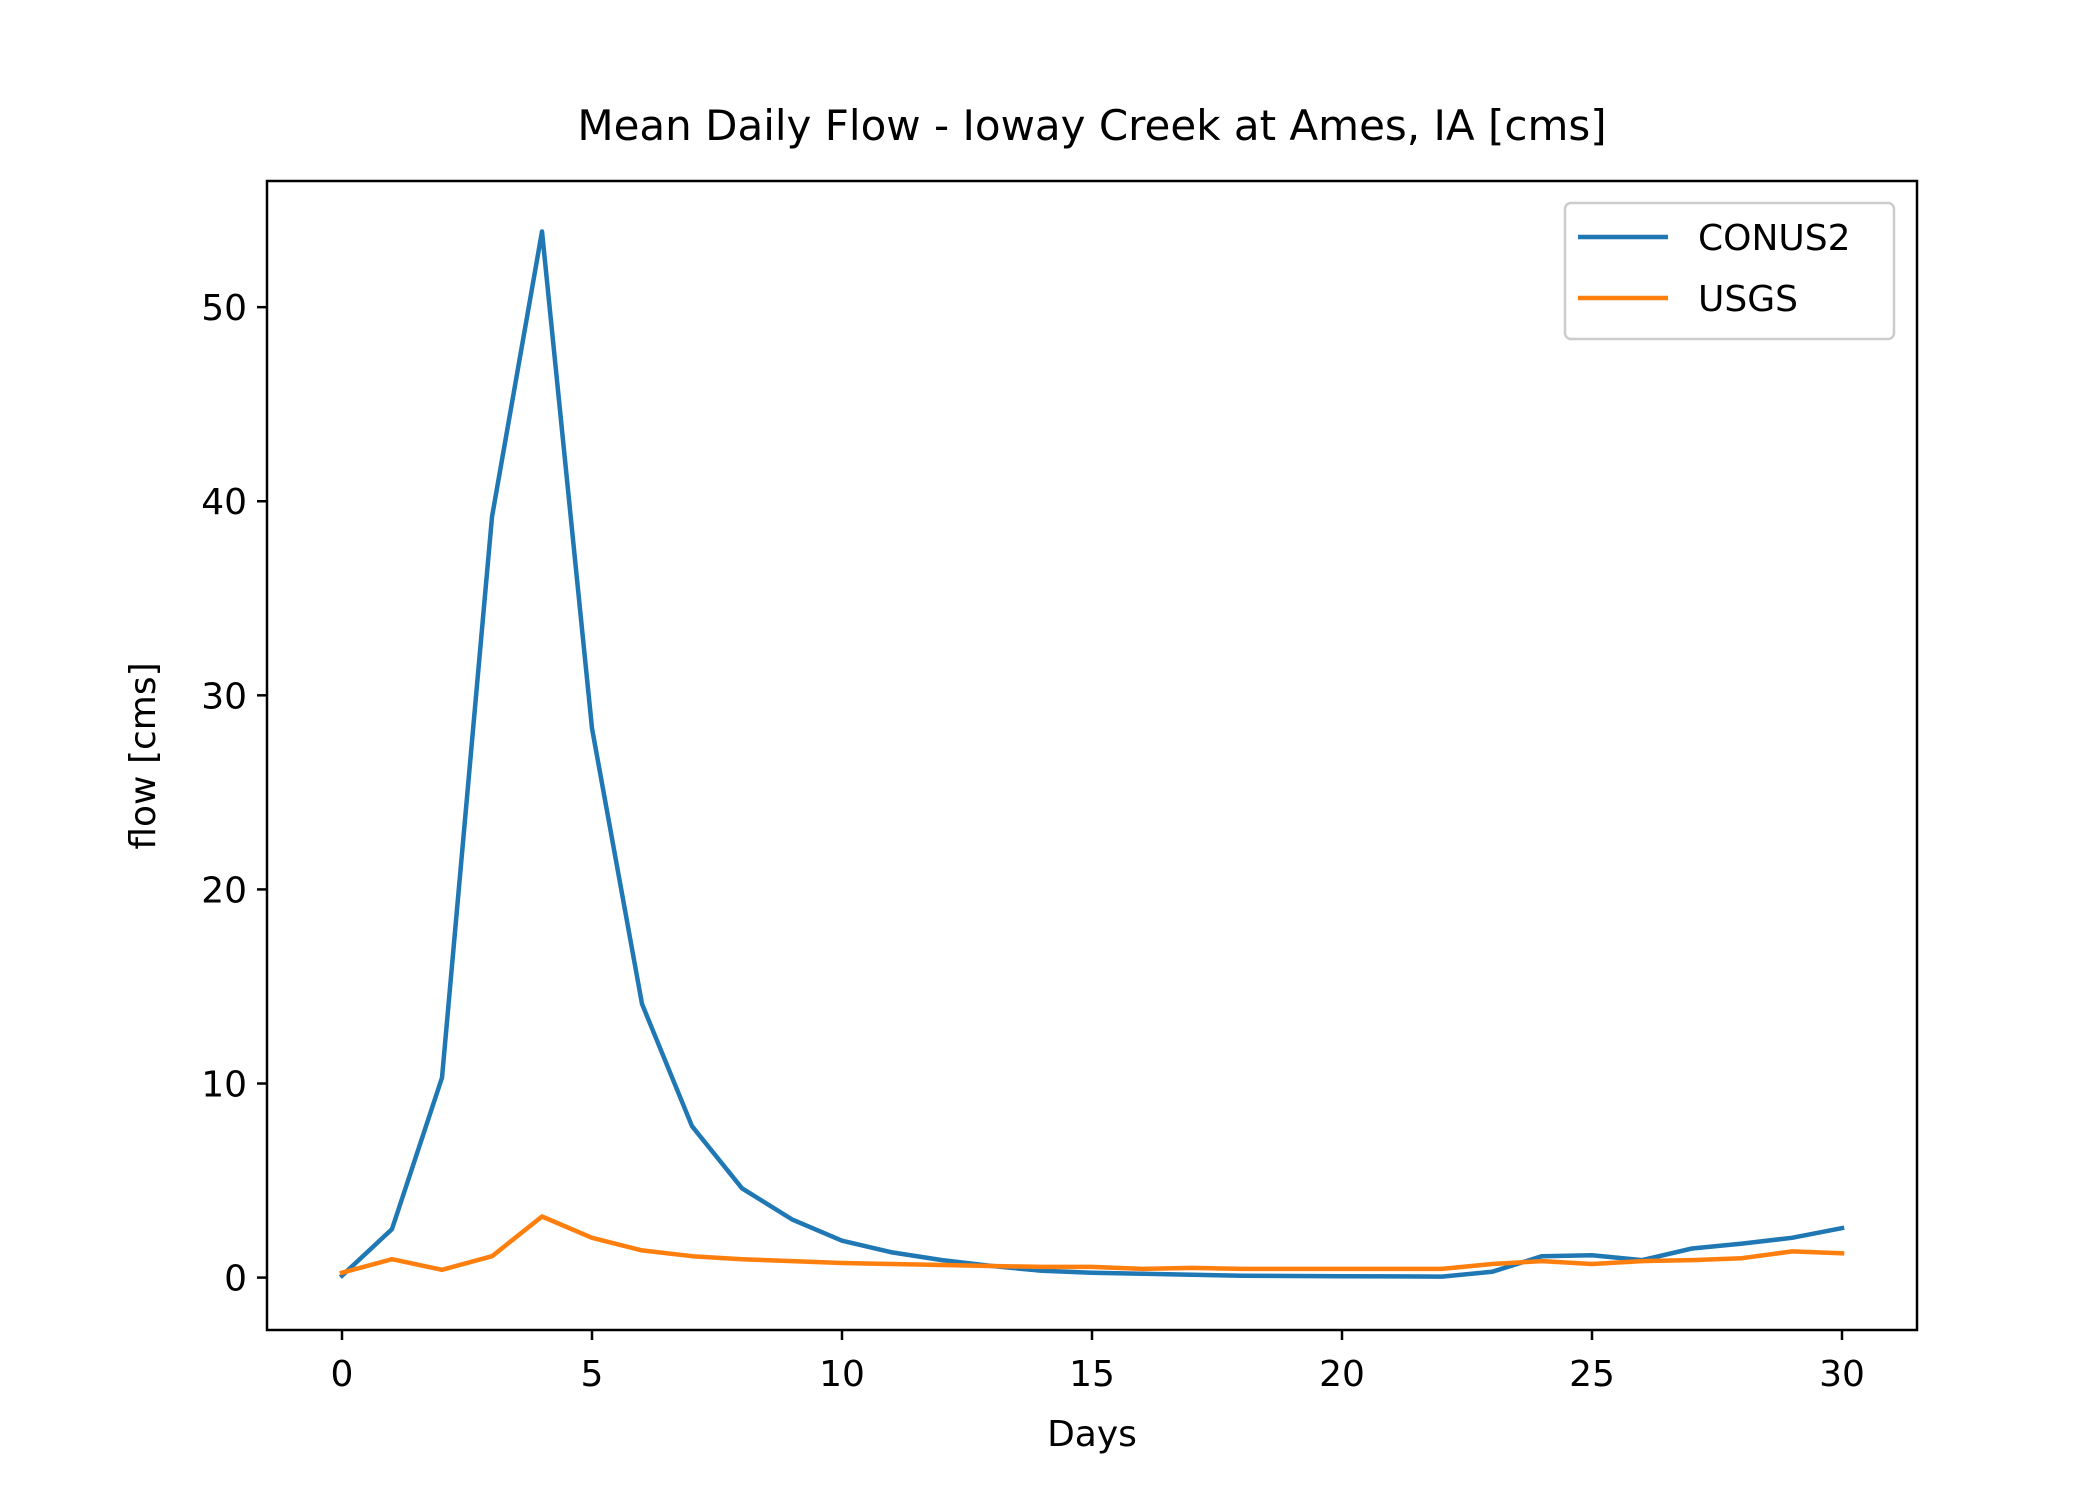  What do you see at coordinates (1342, 1374) in the screenshot?
I see `x-tick-label: 20` at bounding box center [1342, 1374].